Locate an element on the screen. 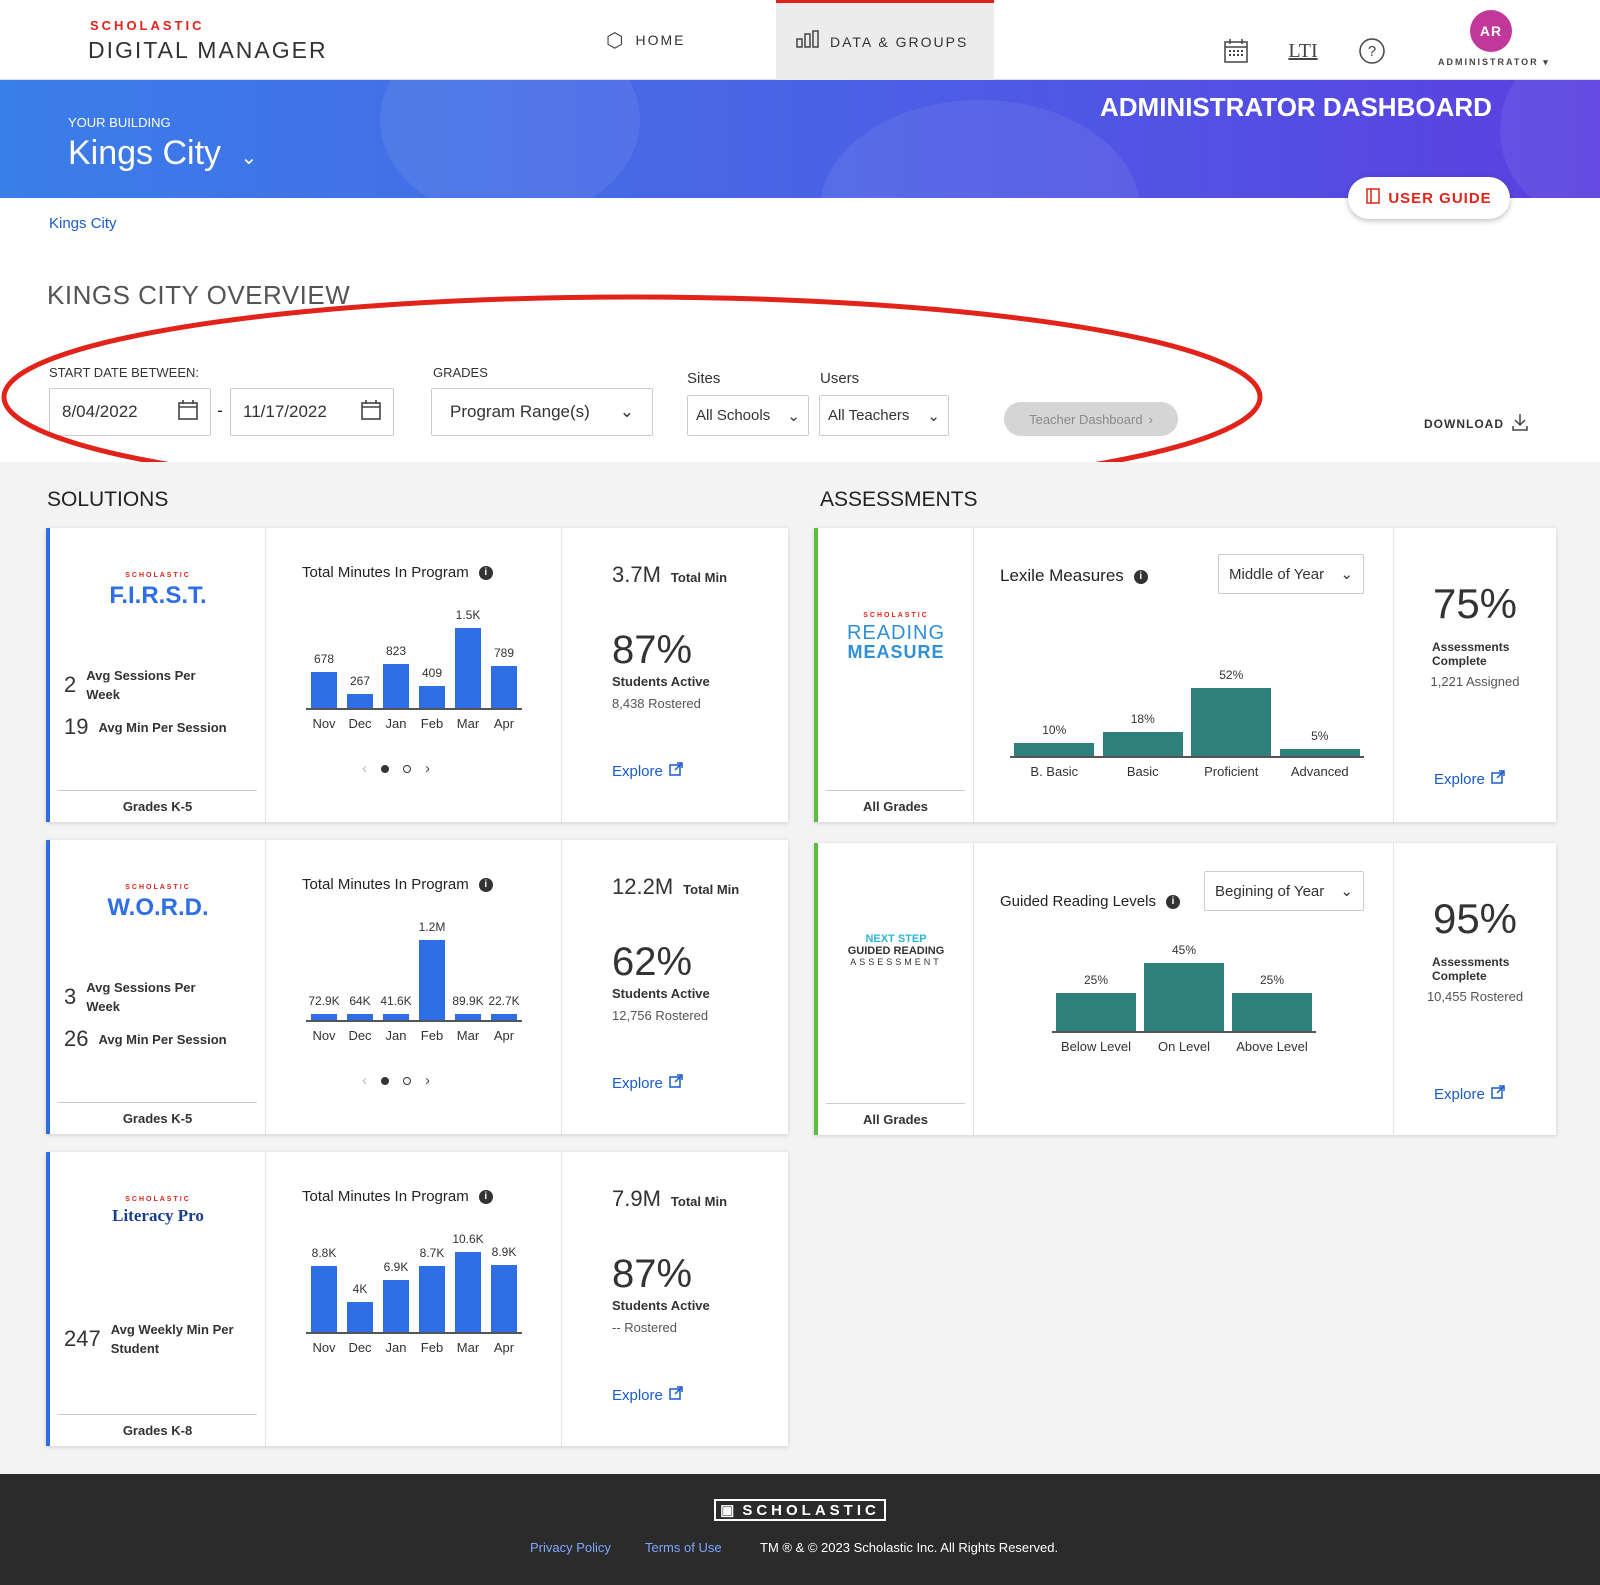 Image resolution: width=1600 pixels, height=1585 pixels. period-dropdown: Middle of Year ⌄ is located at coordinates (1291, 574).